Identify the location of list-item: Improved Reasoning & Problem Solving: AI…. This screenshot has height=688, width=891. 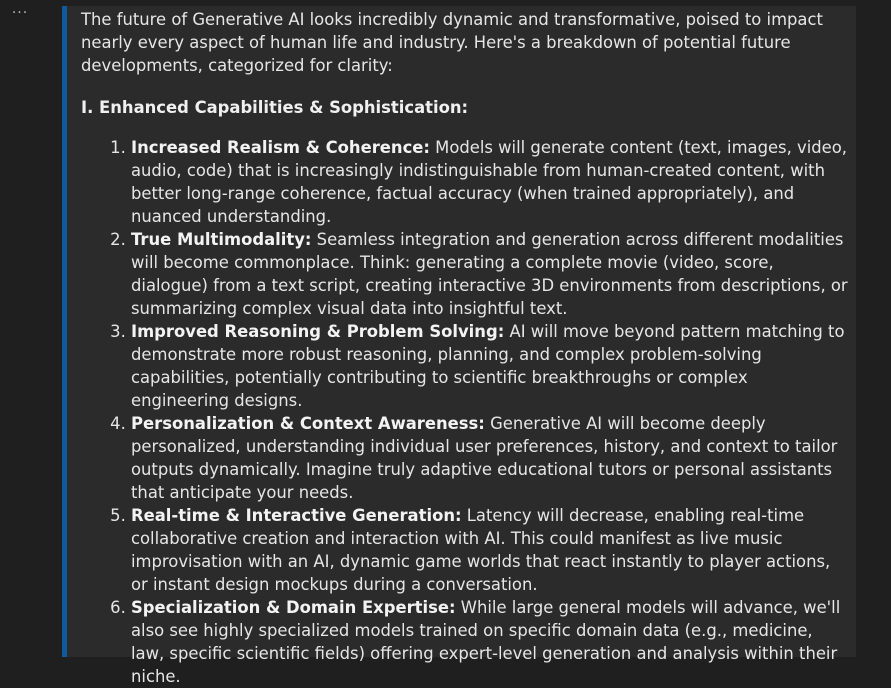
(489, 366).